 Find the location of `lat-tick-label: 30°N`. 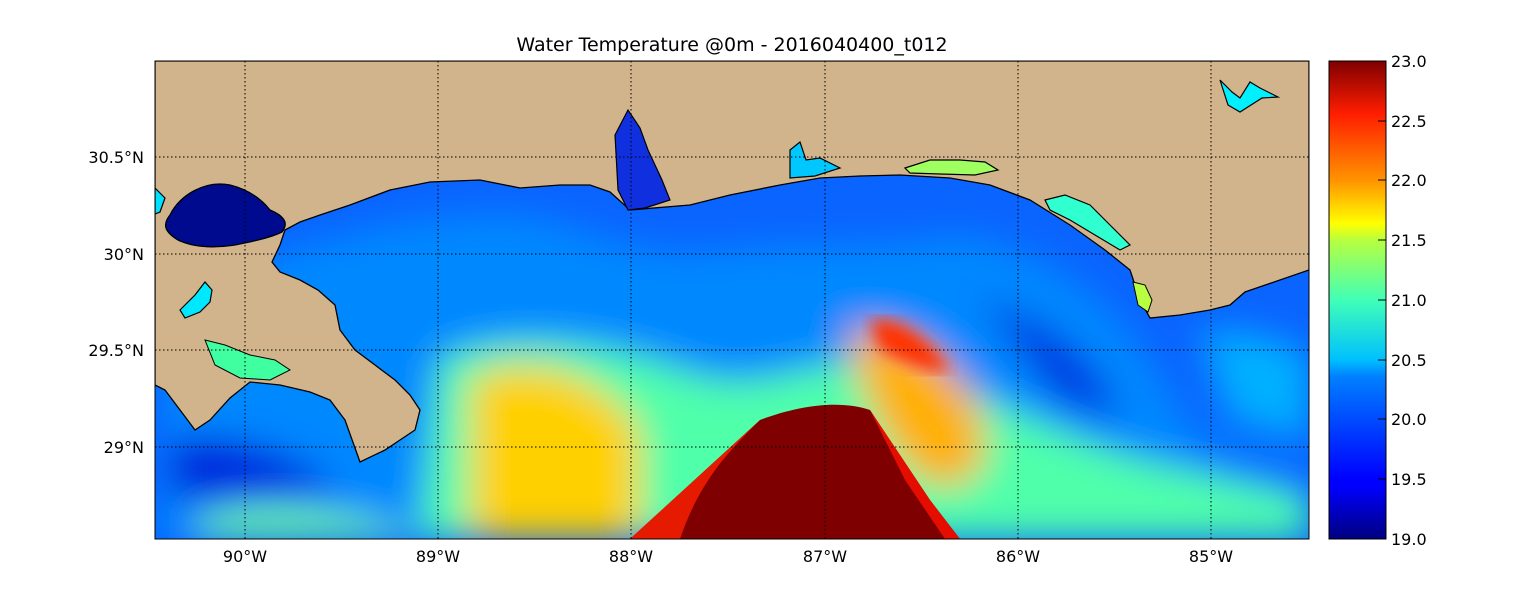

lat-tick-label: 30°N is located at coordinates (124, 254).